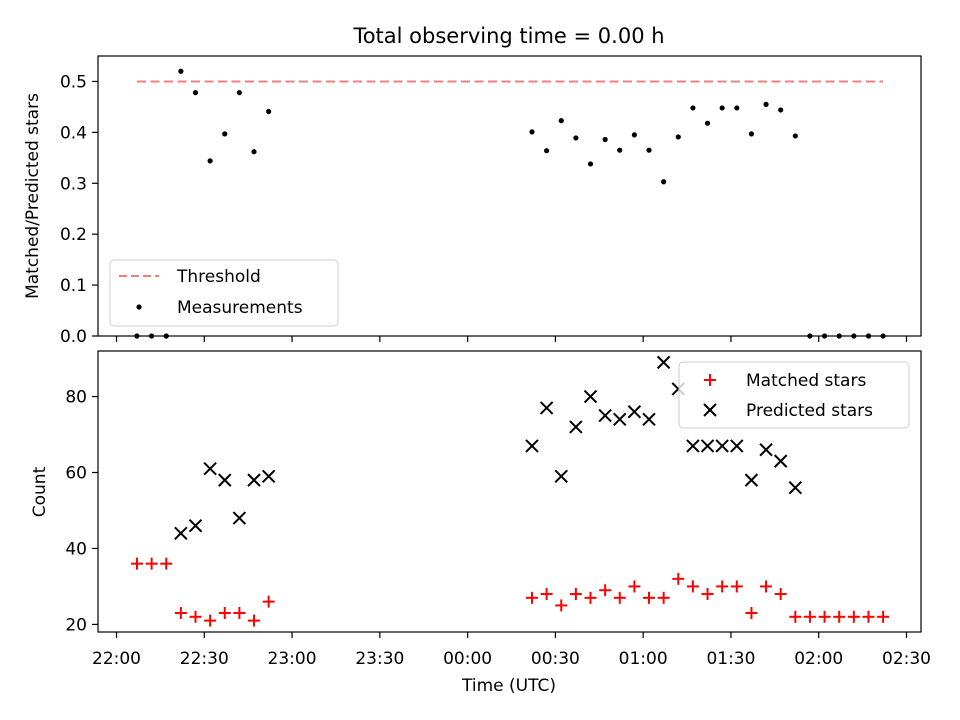  I want to click on ratio-y-tick-label: 0.2, so click(73, 235).